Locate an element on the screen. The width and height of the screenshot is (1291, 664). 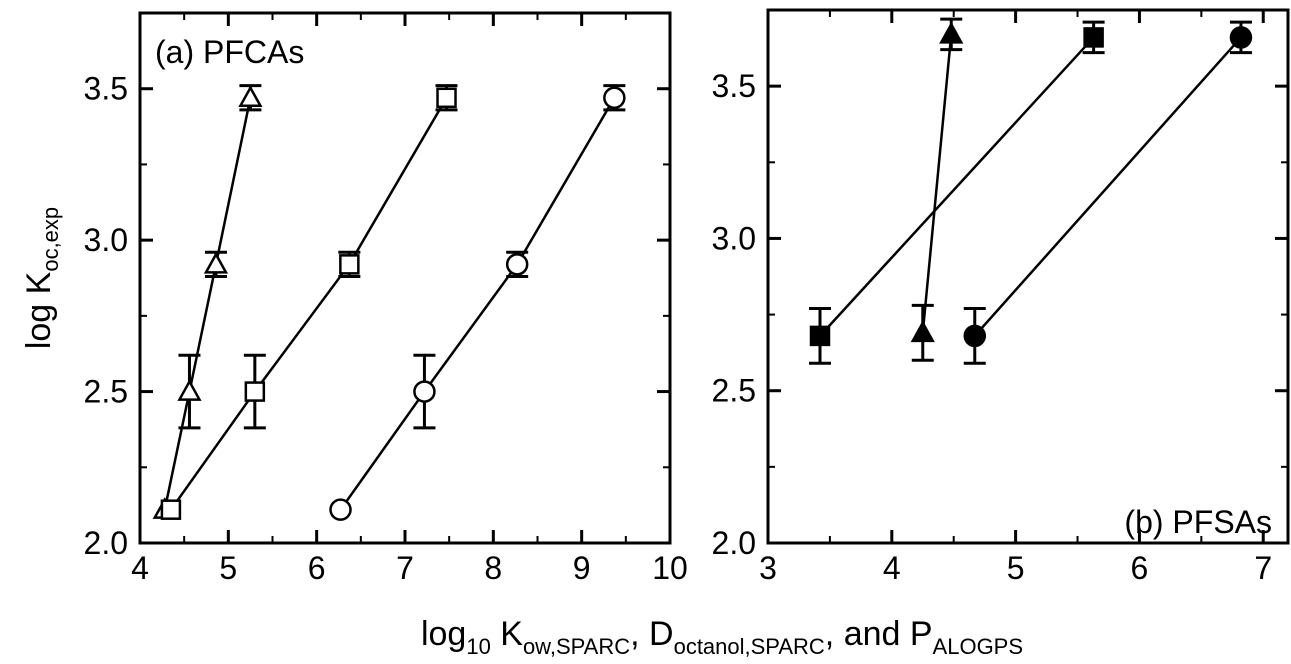
x-axis-title-part4: , and P is located at coordinates (879, 634).